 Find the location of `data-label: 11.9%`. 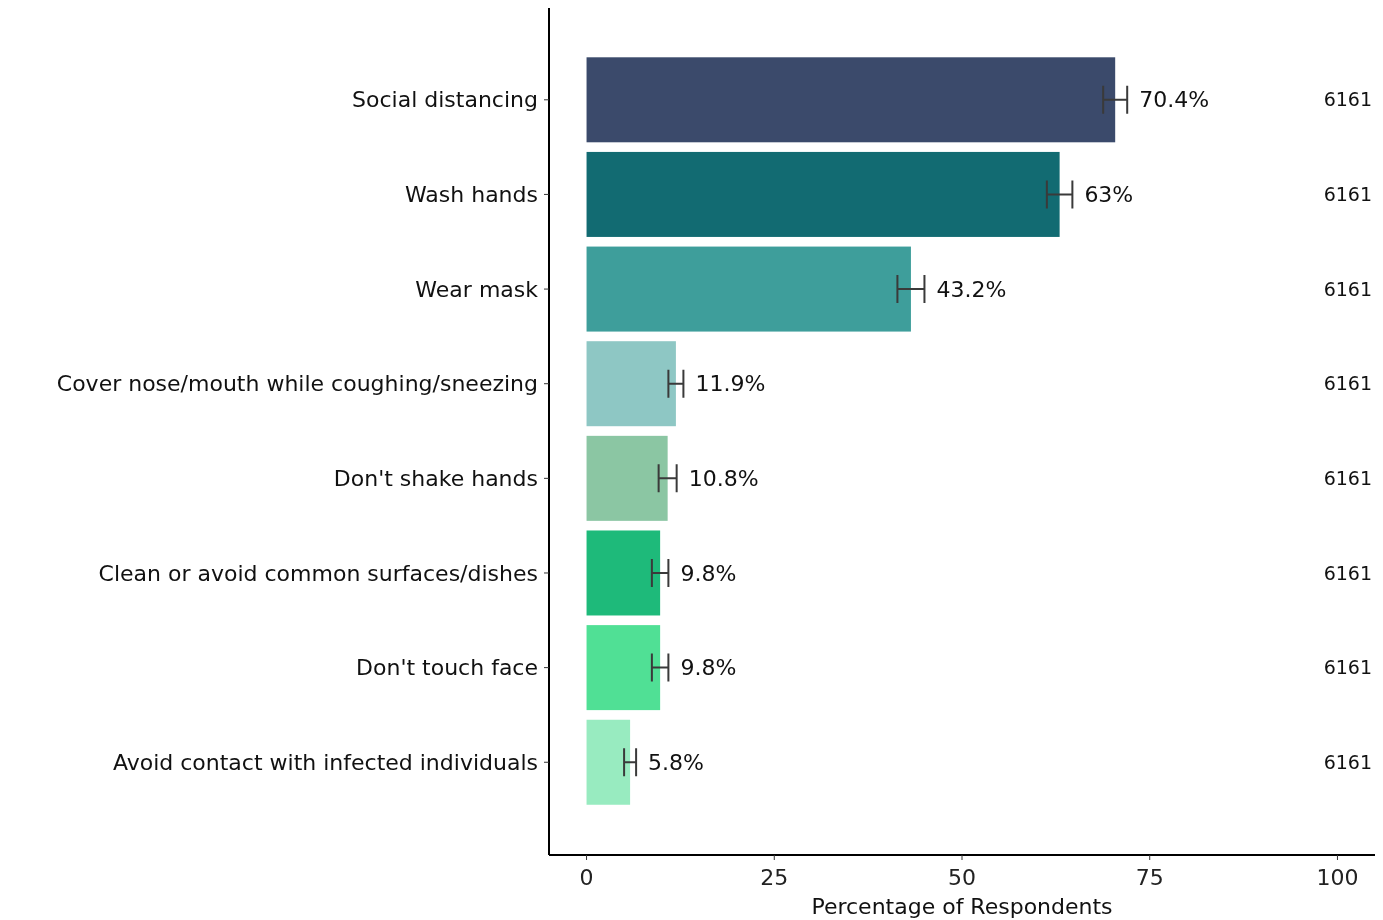

data-label: 11.9% is located at coordinates (730, 384).